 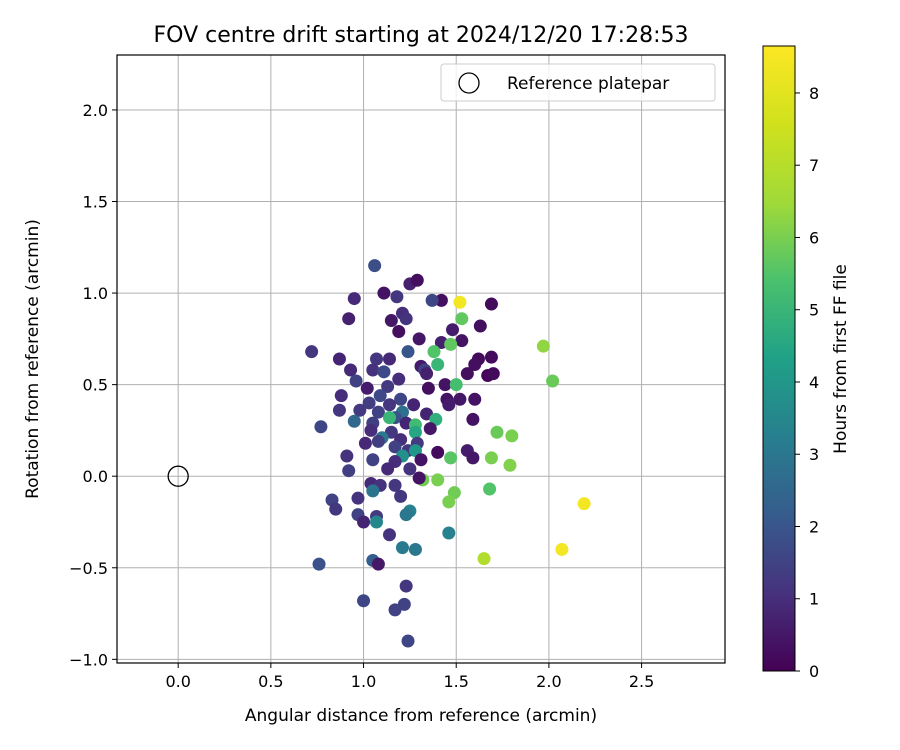 I want to click on legend: Reference platepar, so click(x=578, y=82).